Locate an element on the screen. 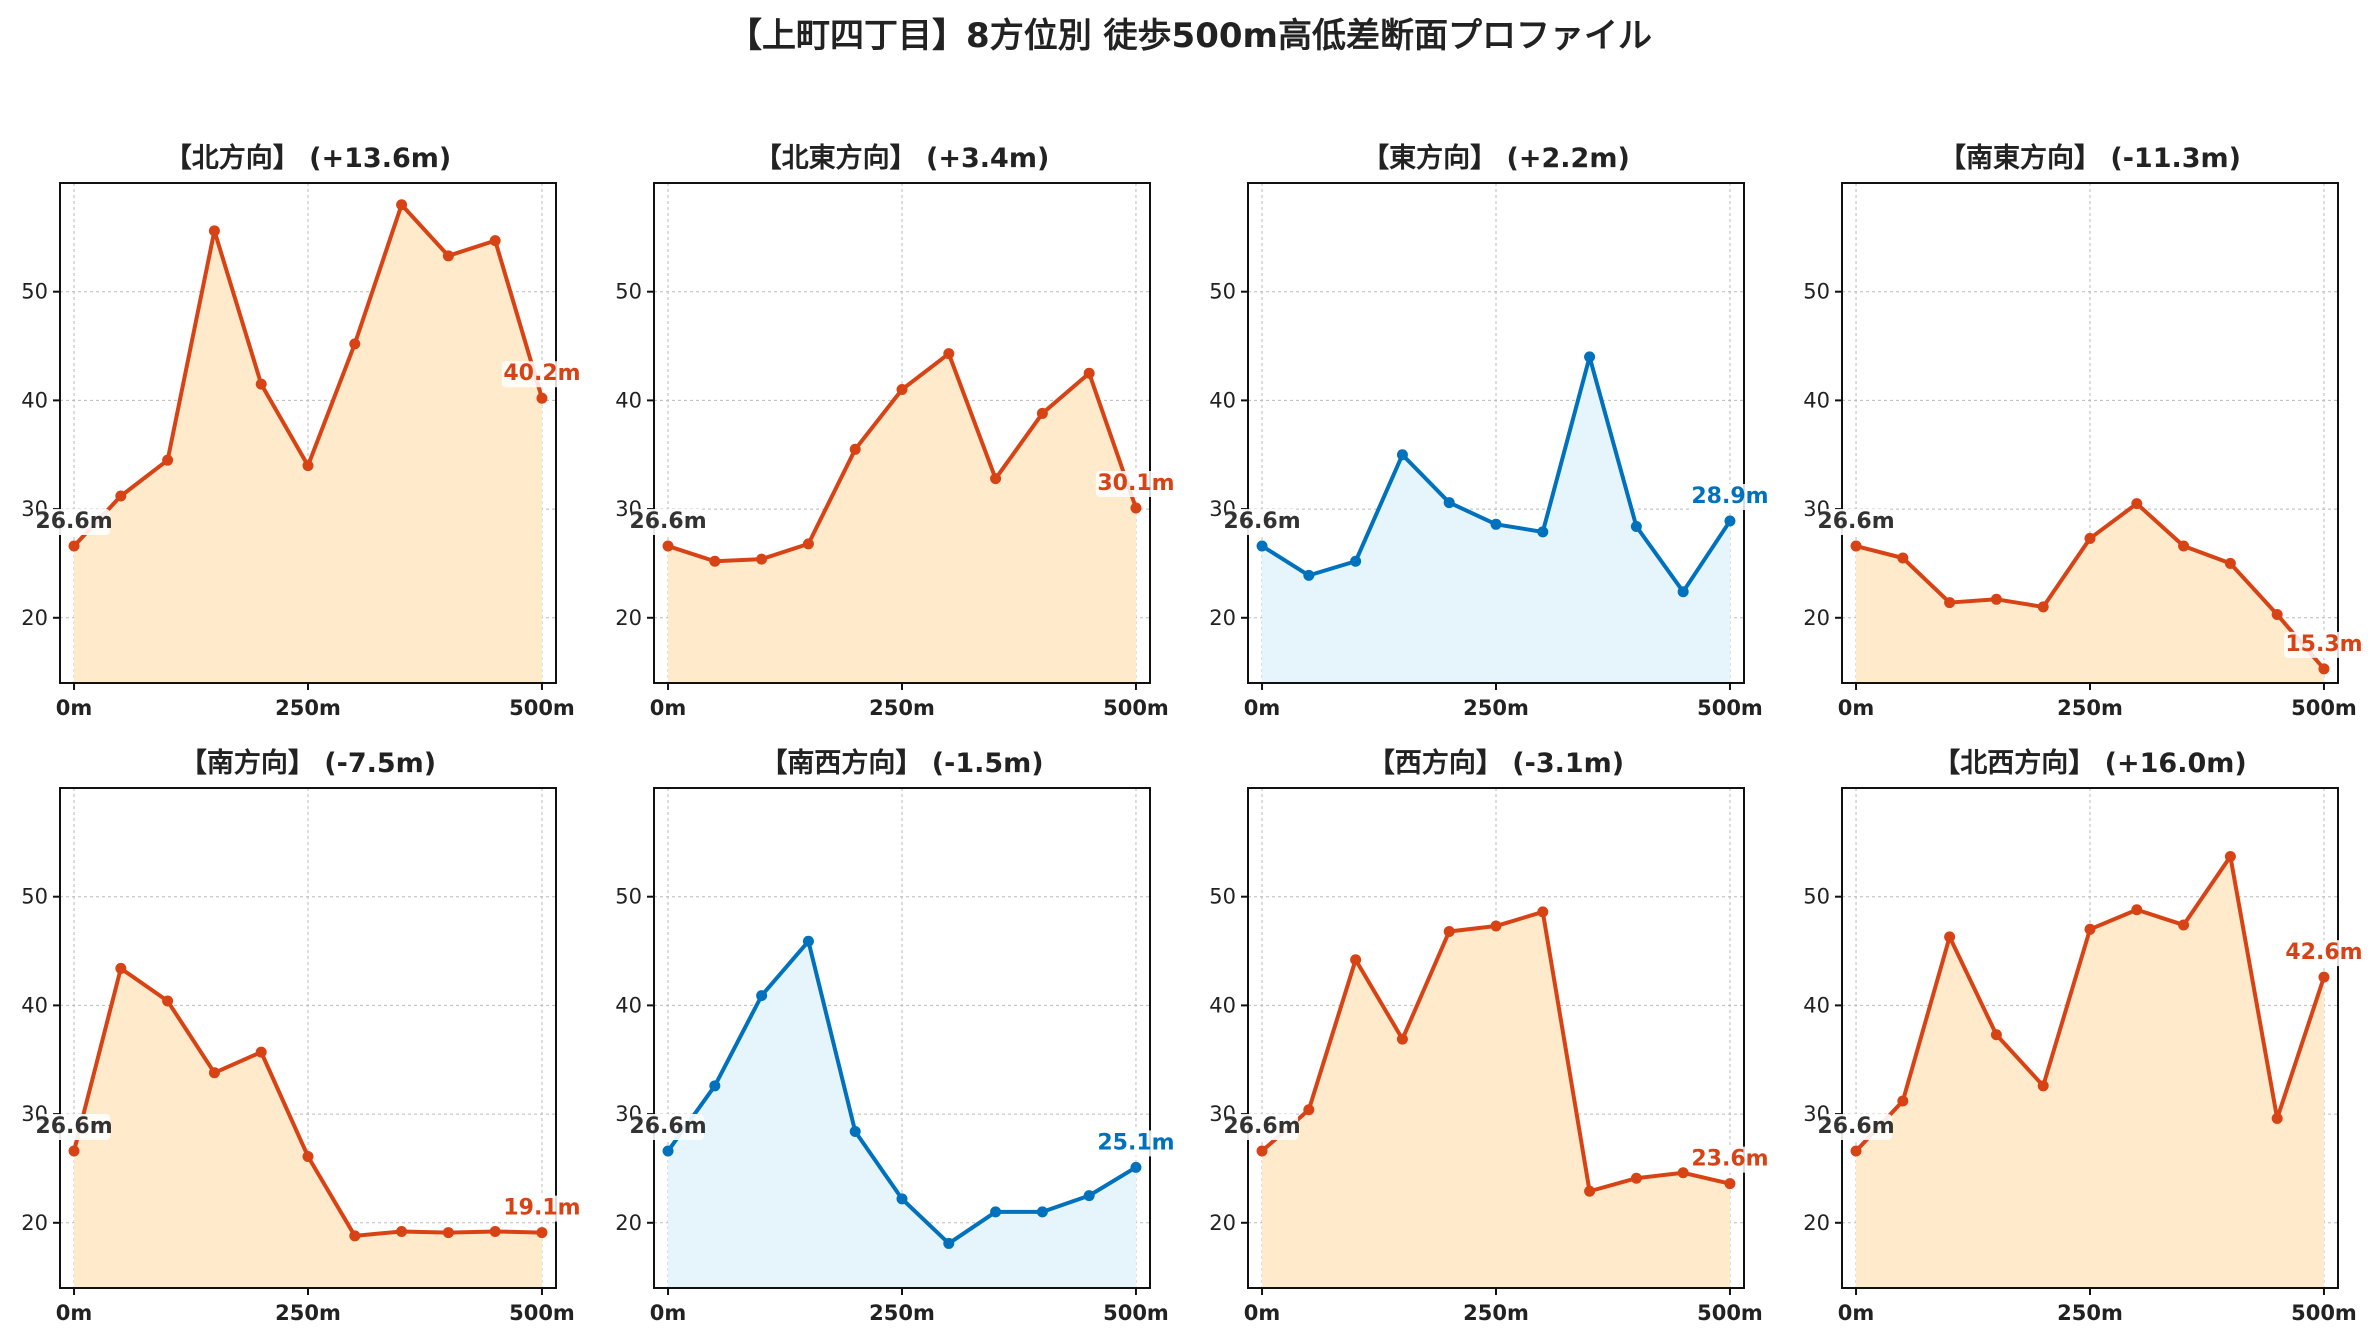  panel-title: 【西方向】 (-3.1m) is located at coordinates (1496, 763).